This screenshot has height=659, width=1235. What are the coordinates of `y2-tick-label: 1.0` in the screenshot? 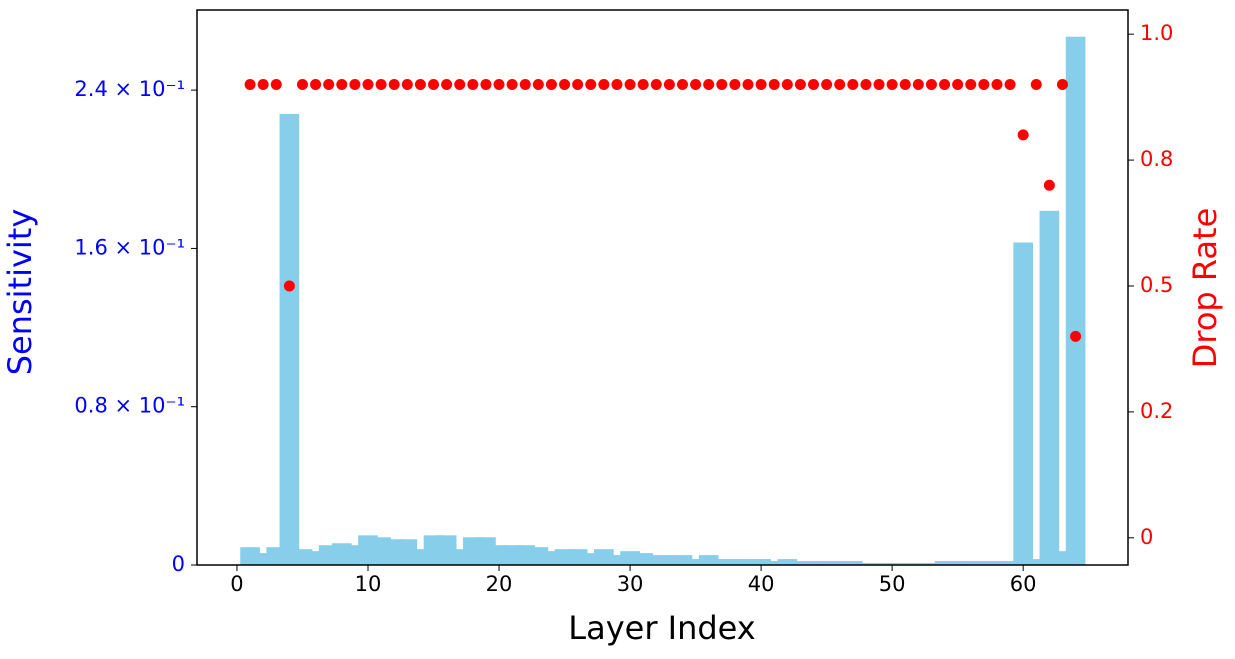 It's located at (1156, 33).